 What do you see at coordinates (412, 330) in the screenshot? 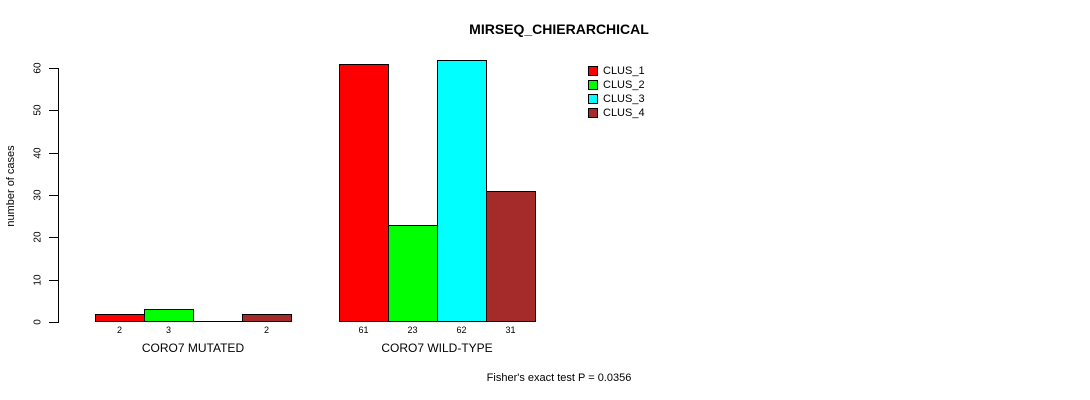
I see `bar-value-label: 23` at bounding box center [412, 330].